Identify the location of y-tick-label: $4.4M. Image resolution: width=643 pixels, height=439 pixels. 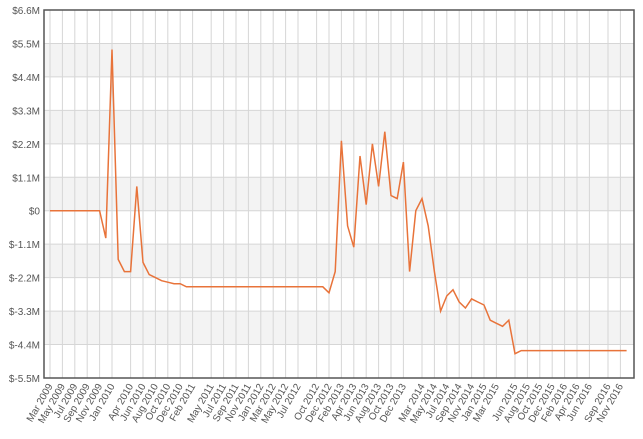
(26, 78).